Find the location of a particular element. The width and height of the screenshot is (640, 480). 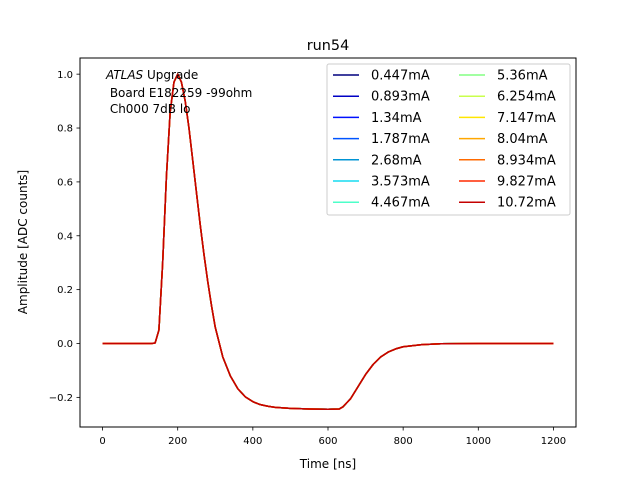

chart-title: run54 is located at coordinates (328, 46).